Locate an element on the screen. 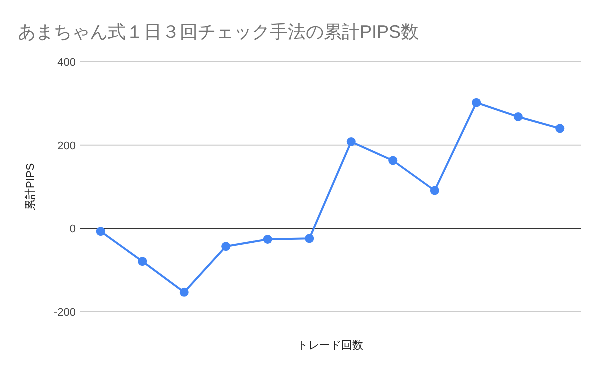 Image resolution: width=600 pixels, height=371 pixels. y-tick-label: 200 is located at coordinates (67, 146).